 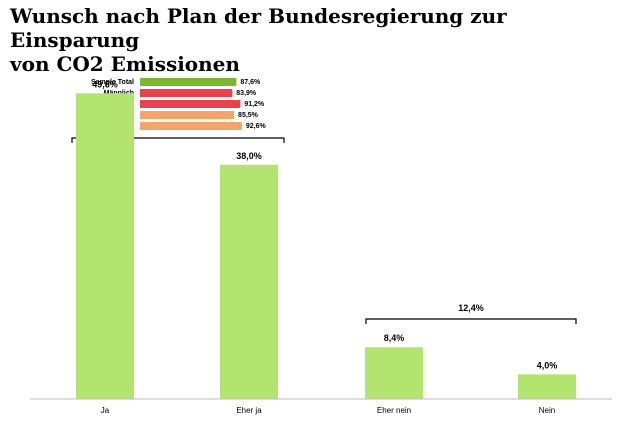 I want to click on x-axis-labels: Ja Eher ja Eher nein Nein, so click(x=328, y=410).